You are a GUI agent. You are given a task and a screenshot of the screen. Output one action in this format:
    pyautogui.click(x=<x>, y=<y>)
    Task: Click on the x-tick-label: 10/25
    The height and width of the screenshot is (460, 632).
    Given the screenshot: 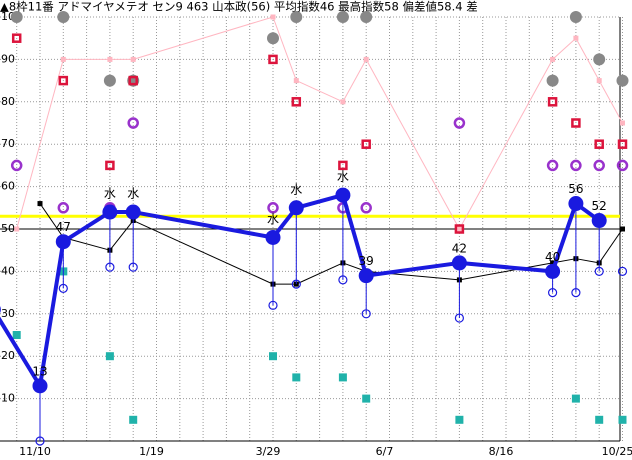 What is the action you would take?
    pyautogui.click(x=617, y=451)
    